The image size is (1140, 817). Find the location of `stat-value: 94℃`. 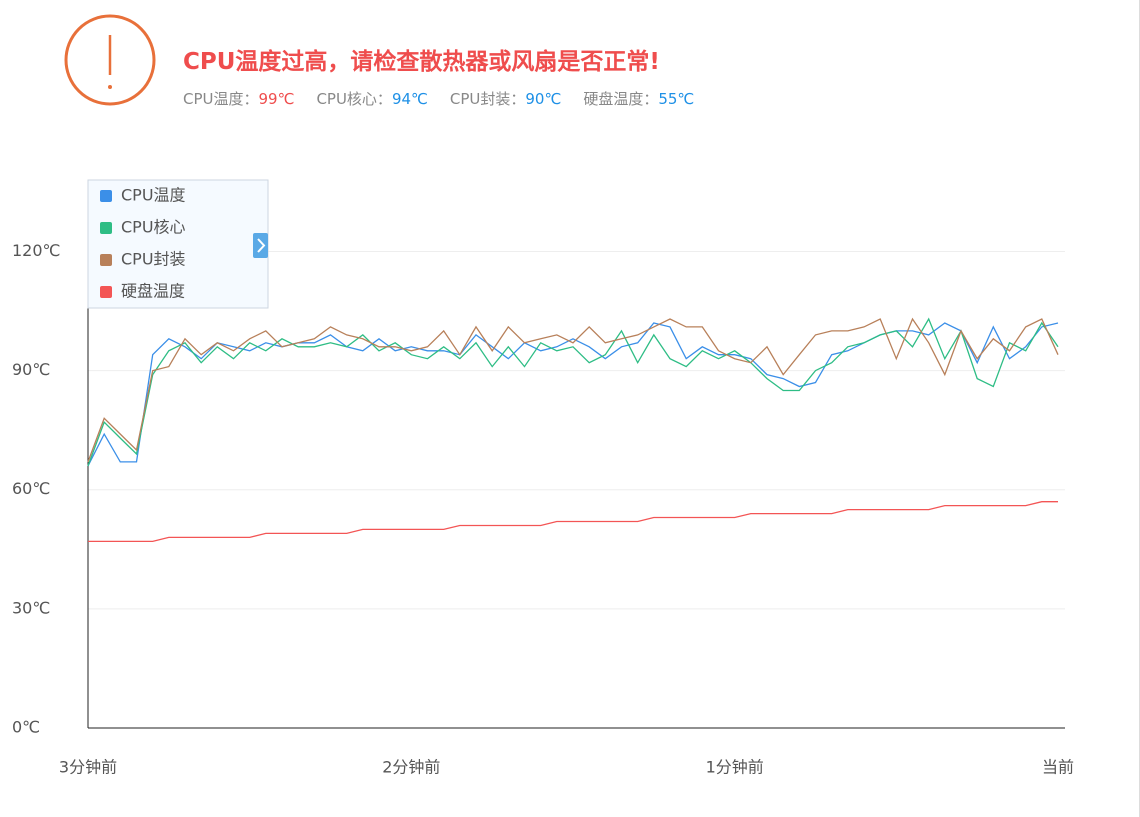

stat-value: 94℃ is located at coordinates (409, 99).